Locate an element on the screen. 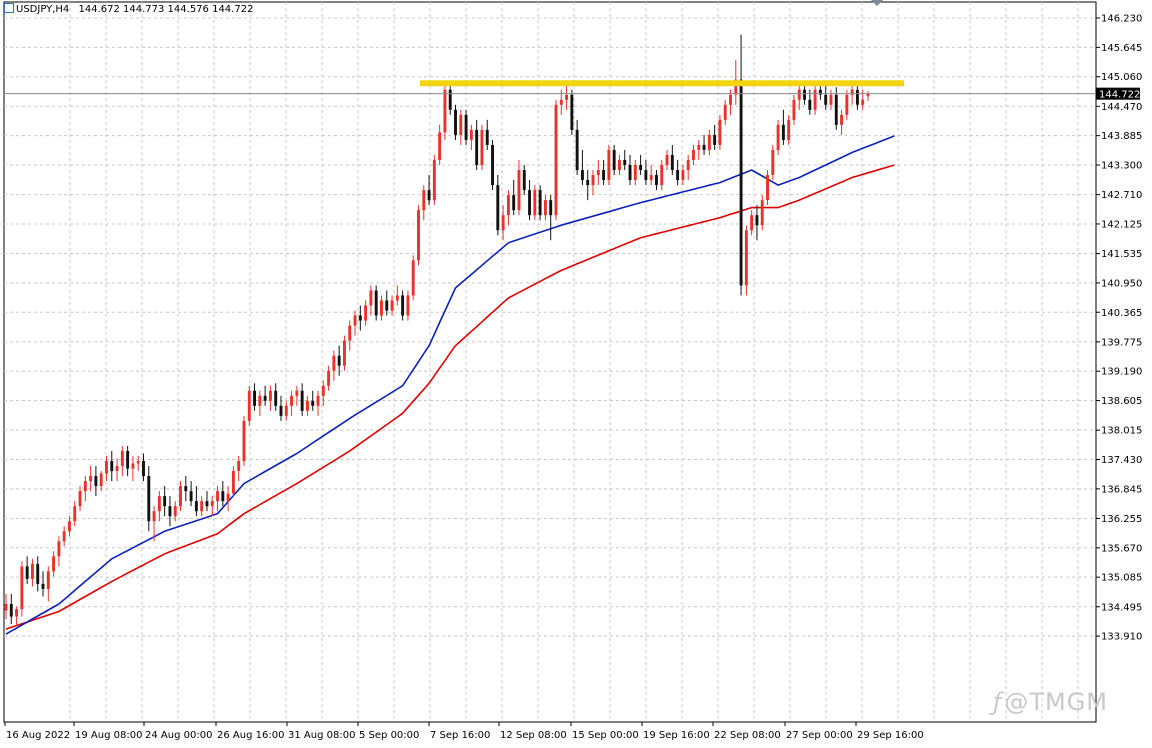  x-tick-label: 12 Sep 08:00 is located at coordinates (533, 735).